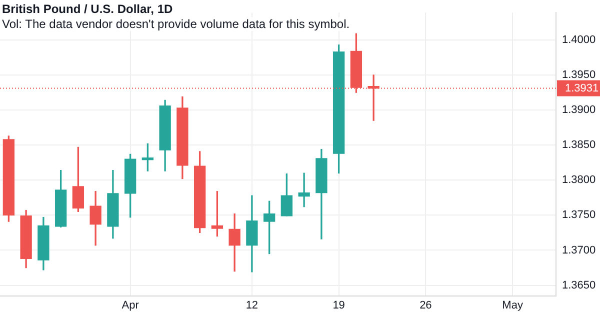  Describe the element at coordinates (131, 305) in the screenshot. I see `x-tick-label: Apr` at that location.